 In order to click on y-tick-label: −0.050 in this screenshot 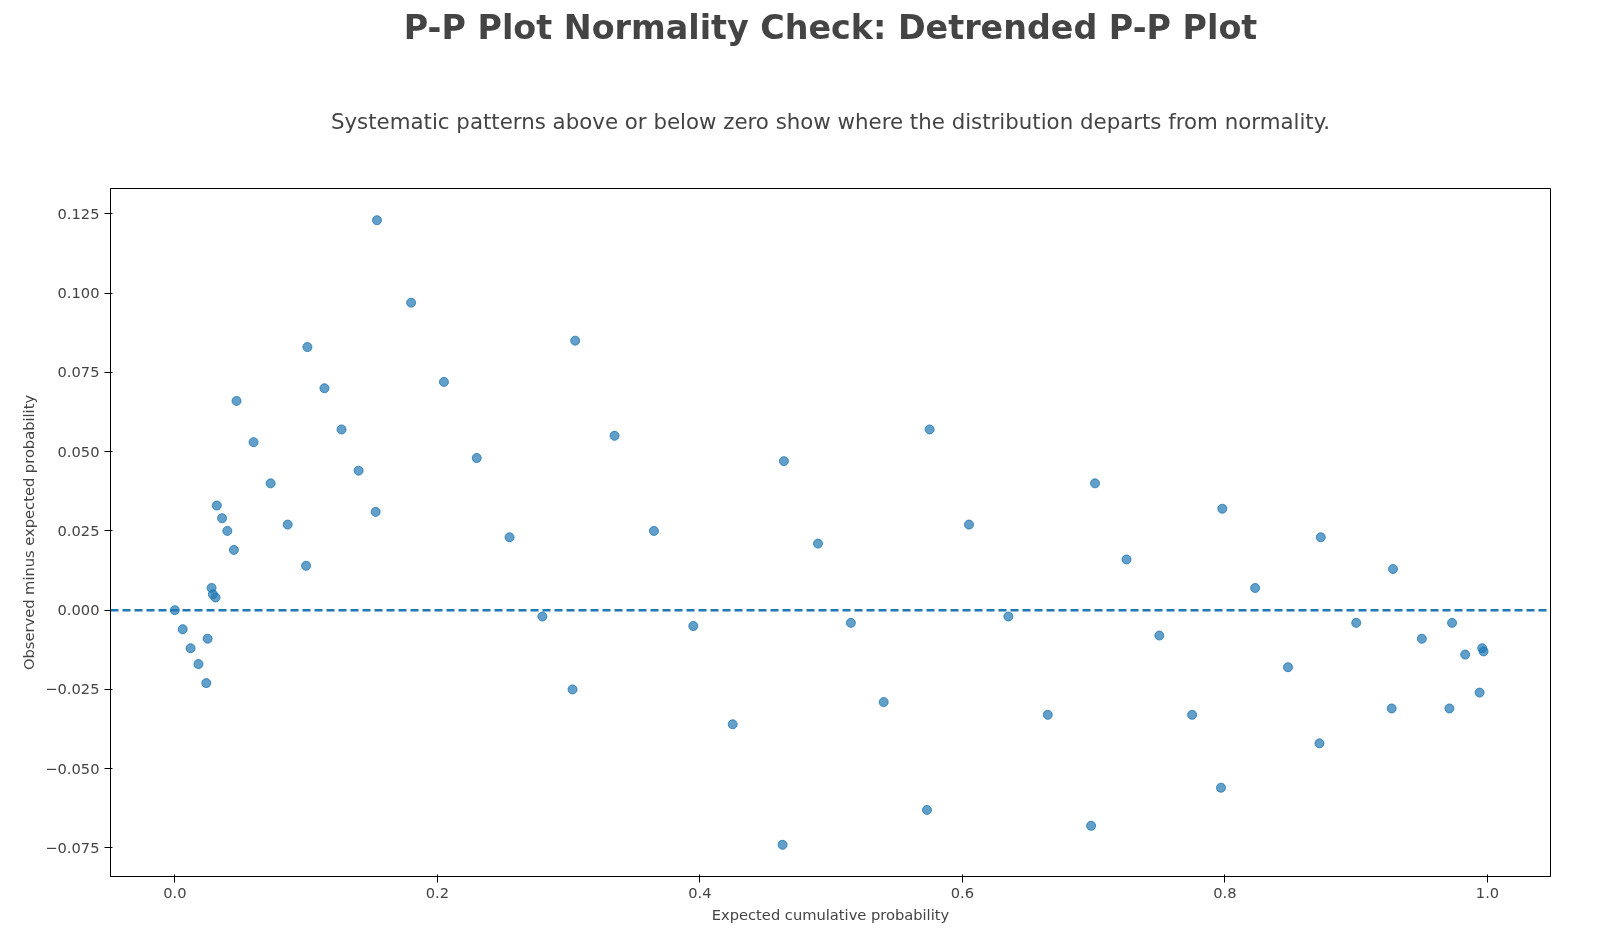, I will do `click(72, 768)`.